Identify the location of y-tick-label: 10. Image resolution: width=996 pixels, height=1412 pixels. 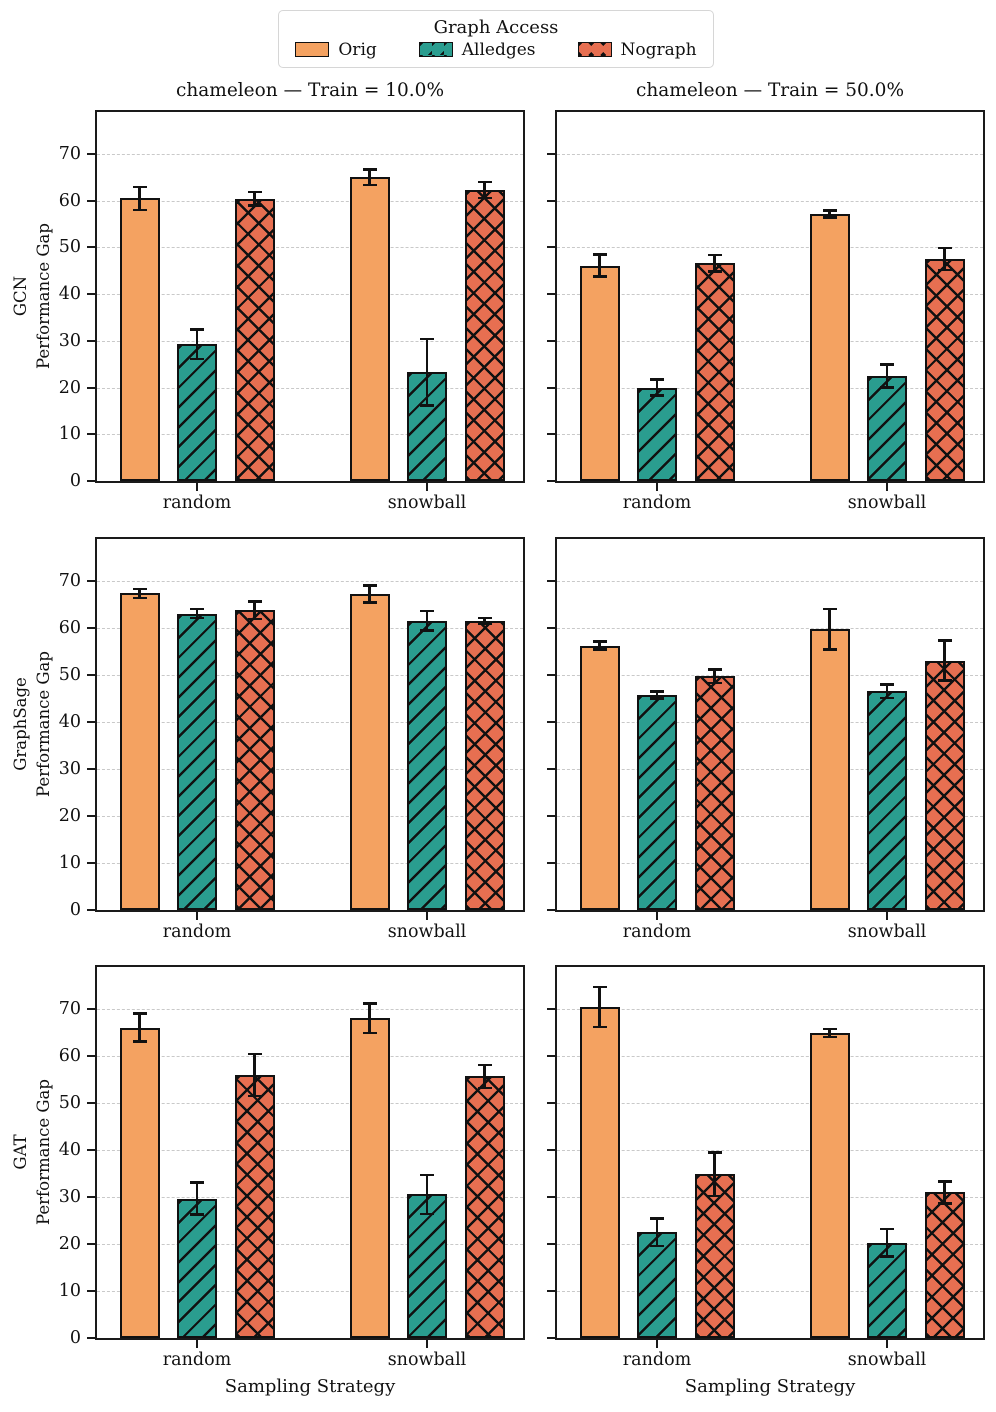
(69, 863).